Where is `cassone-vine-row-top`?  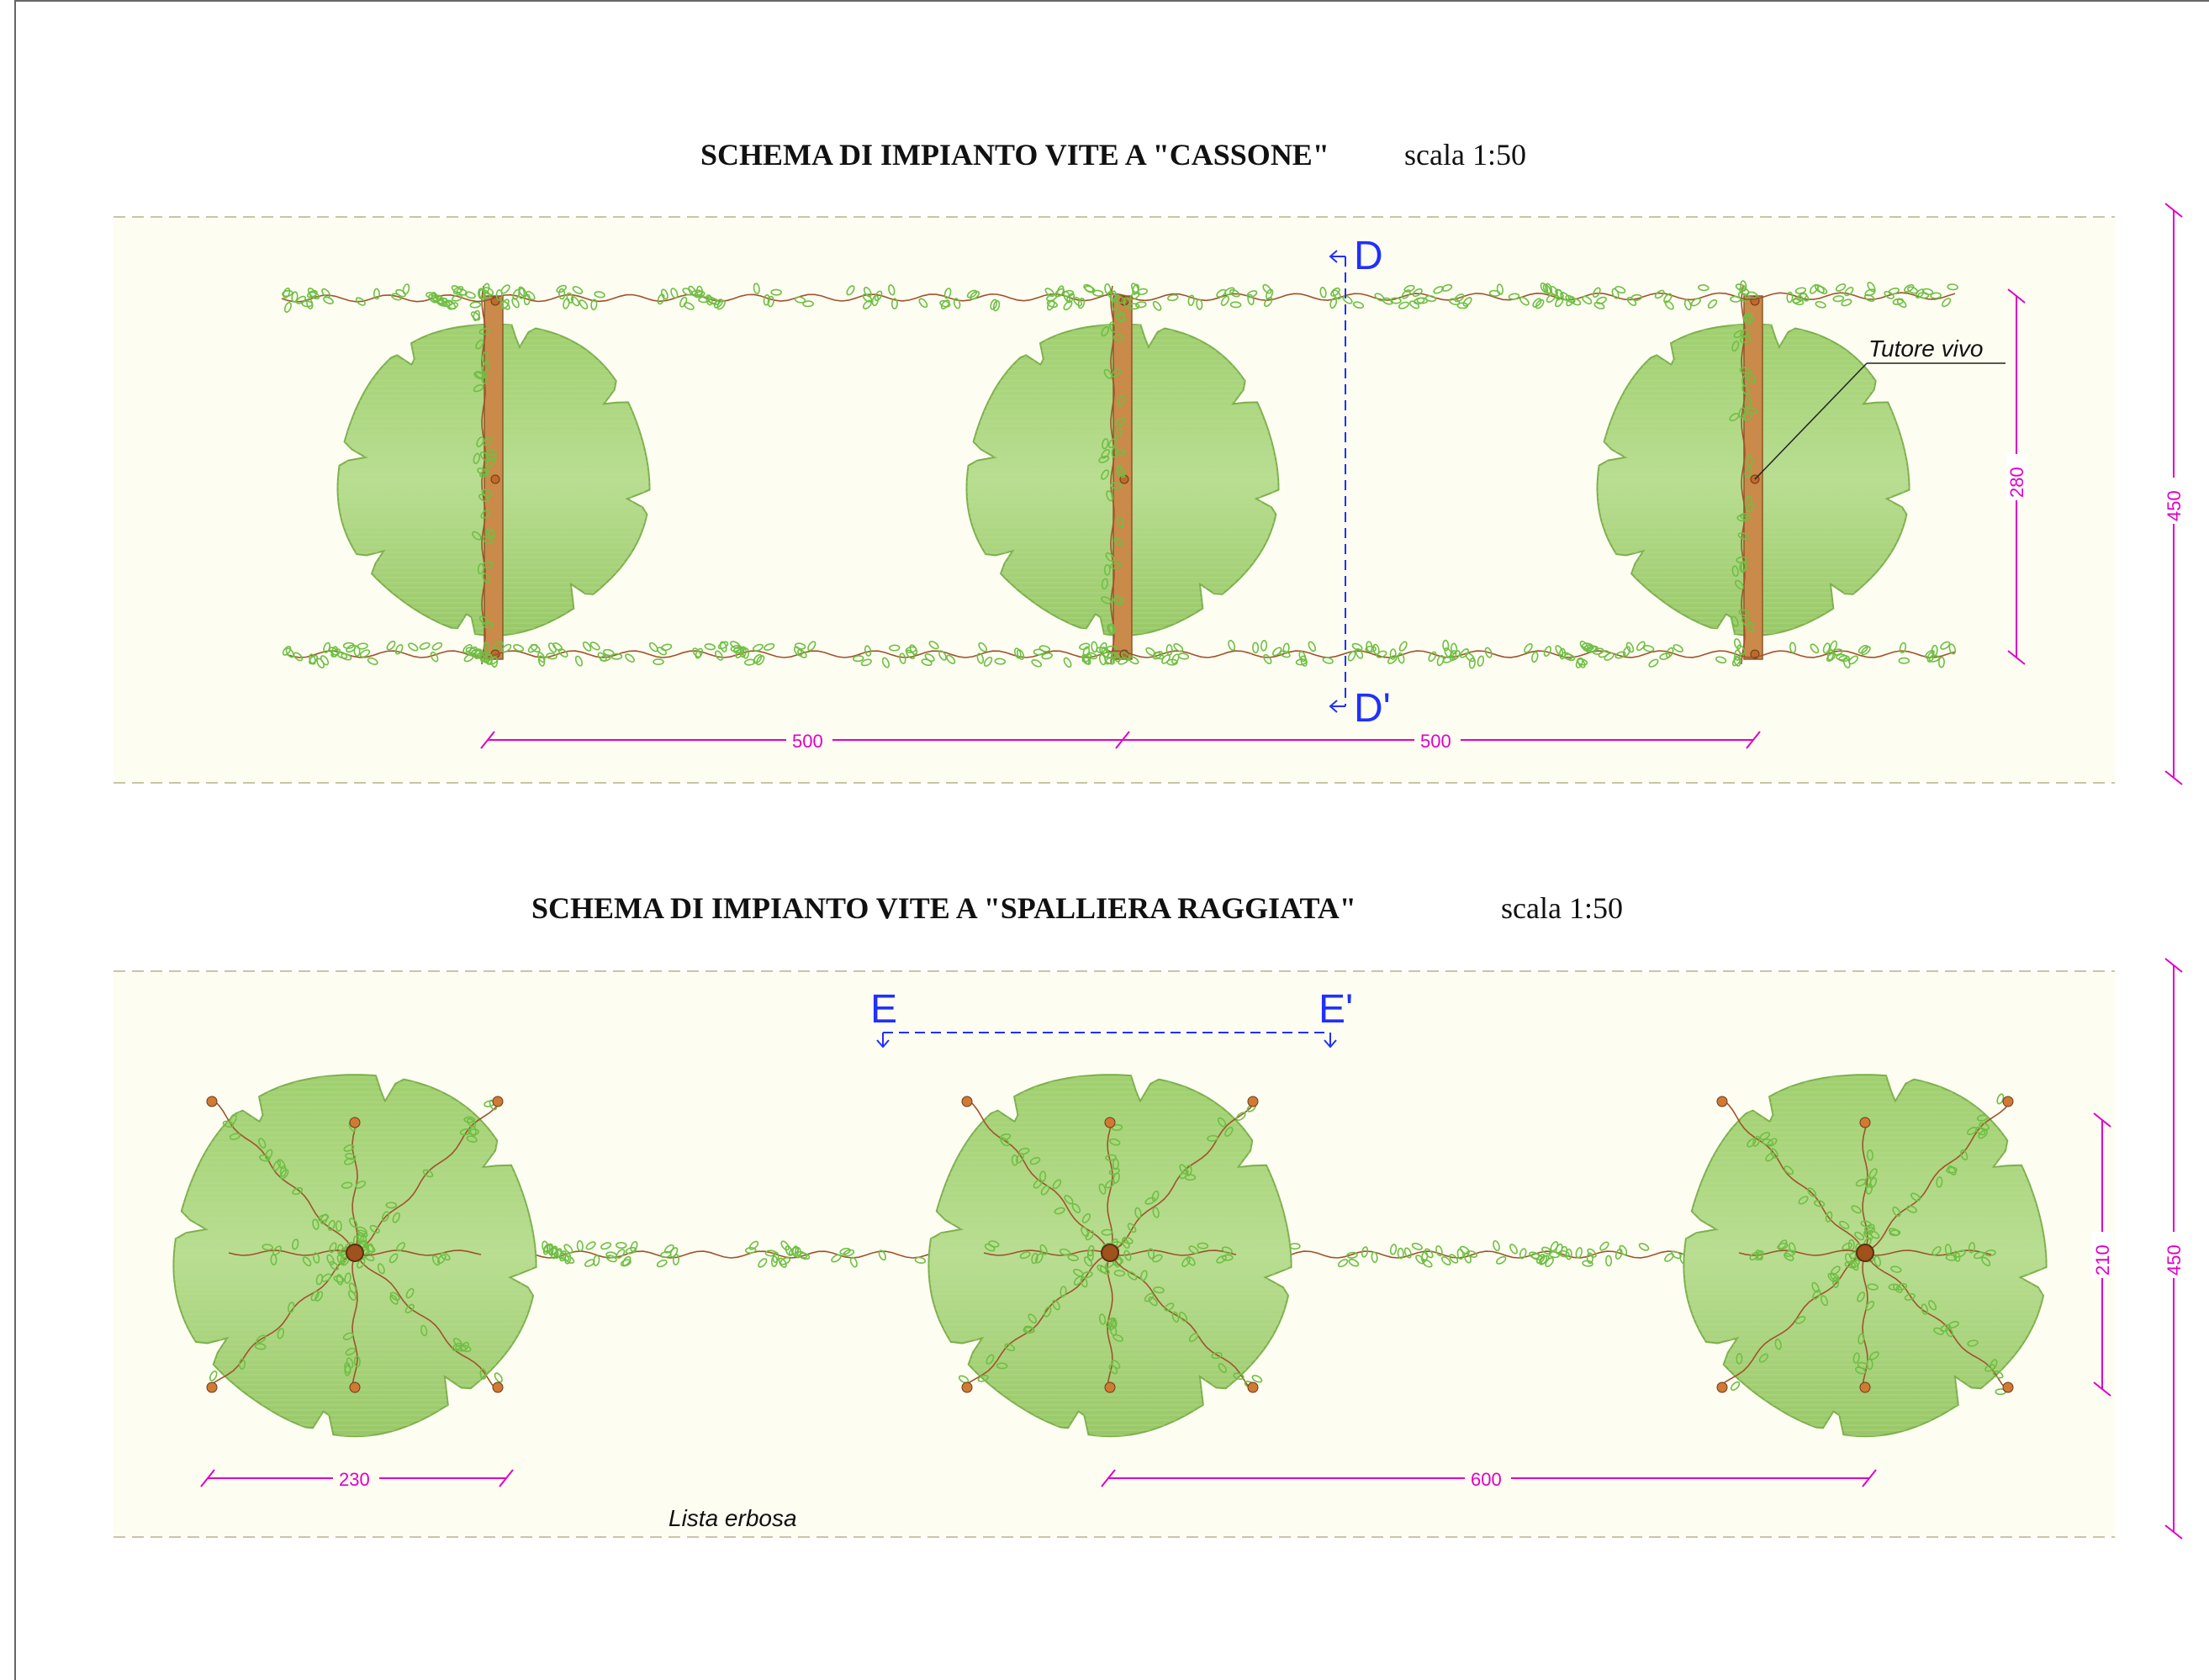
cassone-vine-row-top is located at coordinates (1119, 298).